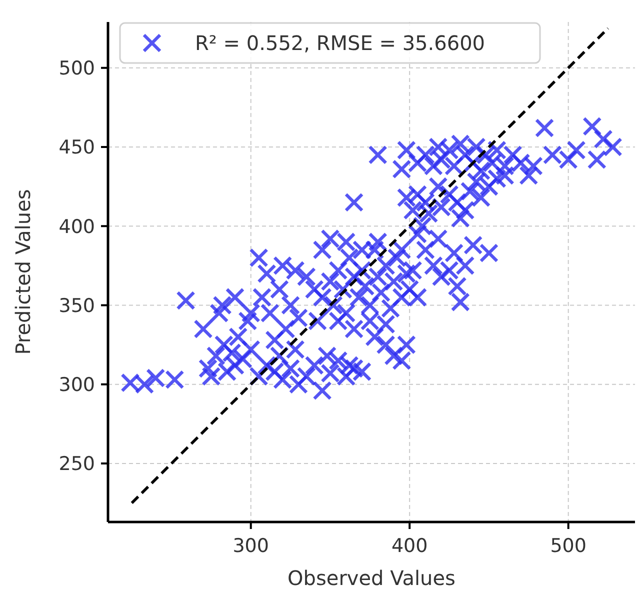 Image resolution: width=638 pixels, height=592 pixels. What do you see at coordinates (23, 272) in the screenshot?
I see `y-axis-title: Predicted Values` at bounding box center [23, 272].